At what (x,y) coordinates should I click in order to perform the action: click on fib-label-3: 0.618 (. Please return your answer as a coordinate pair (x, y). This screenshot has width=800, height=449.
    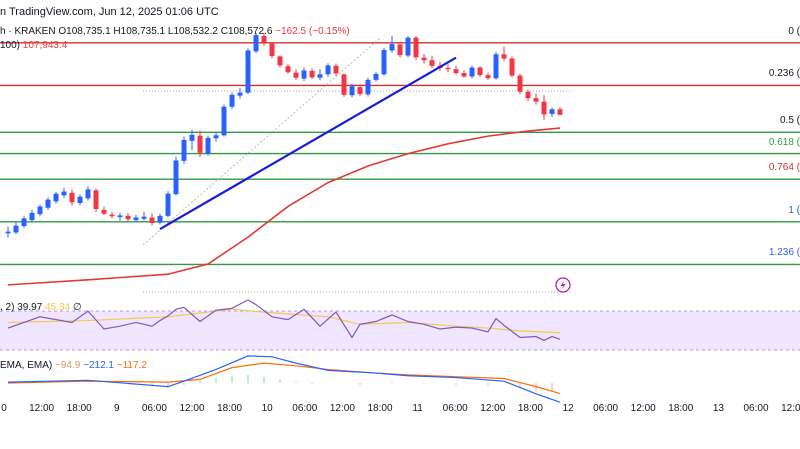
    Looking at the image, I should click on (784, 142).